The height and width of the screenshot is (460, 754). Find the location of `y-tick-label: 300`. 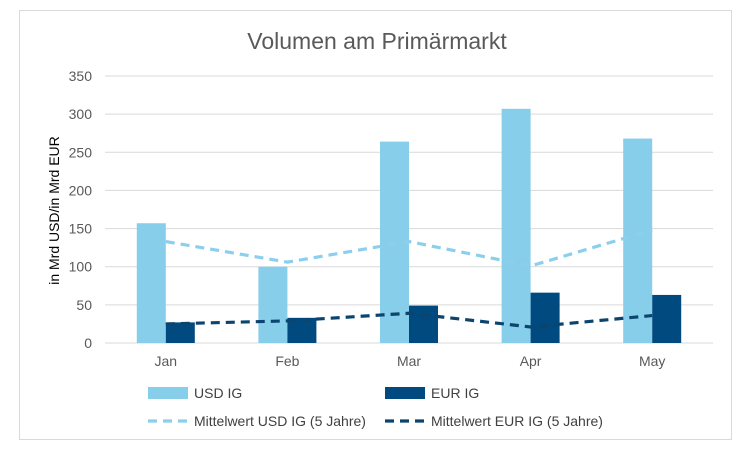

y-tick-label: 300 is located at coordinates (81, 114).